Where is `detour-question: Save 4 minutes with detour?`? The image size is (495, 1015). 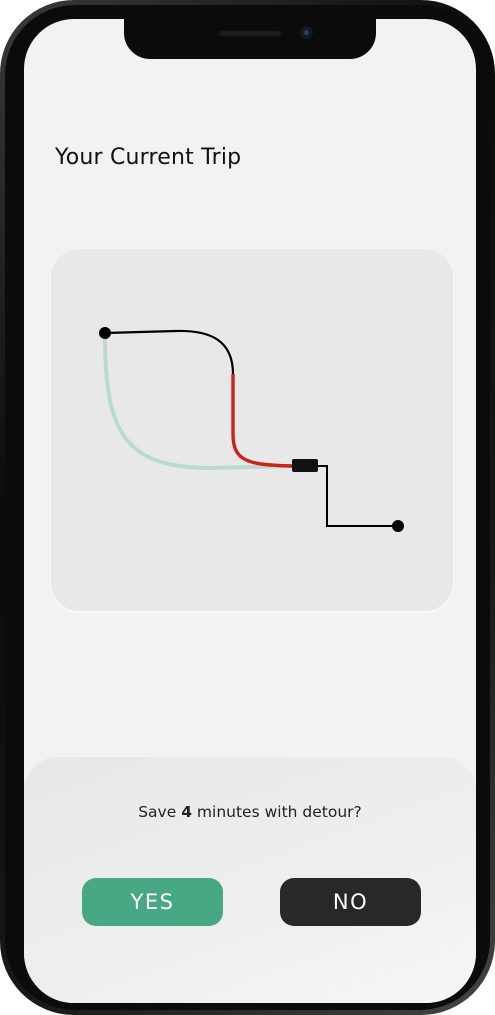
detour-question: Save 4 minutes with detour? is located at coordinates (250, 812).